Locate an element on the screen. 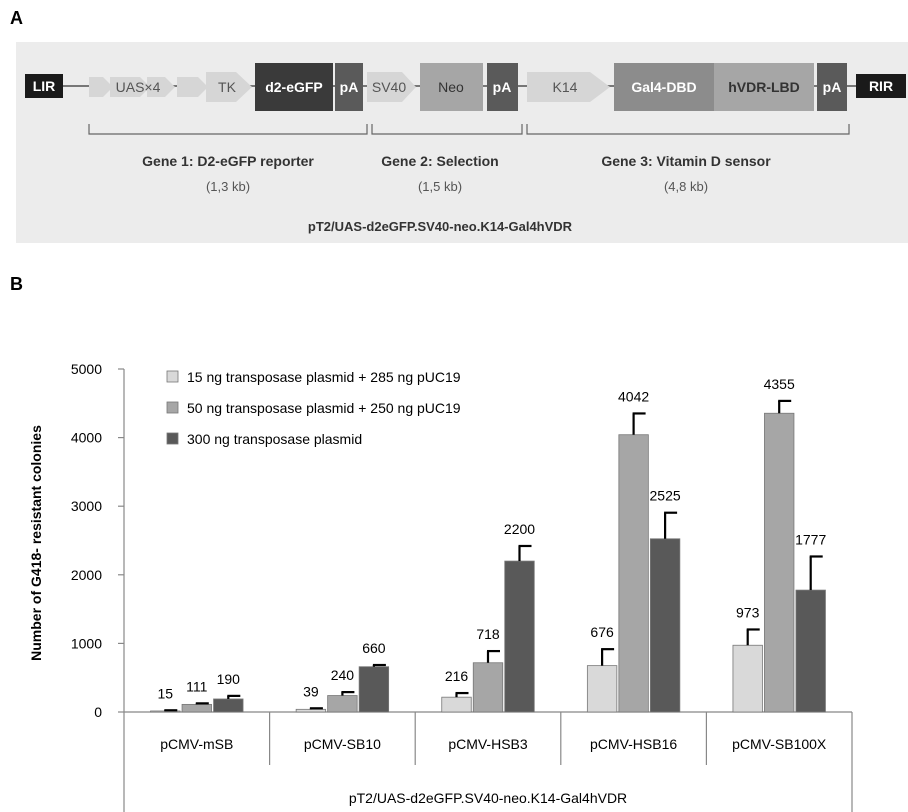  data-label: 676 is located at coordinates (602, 632).